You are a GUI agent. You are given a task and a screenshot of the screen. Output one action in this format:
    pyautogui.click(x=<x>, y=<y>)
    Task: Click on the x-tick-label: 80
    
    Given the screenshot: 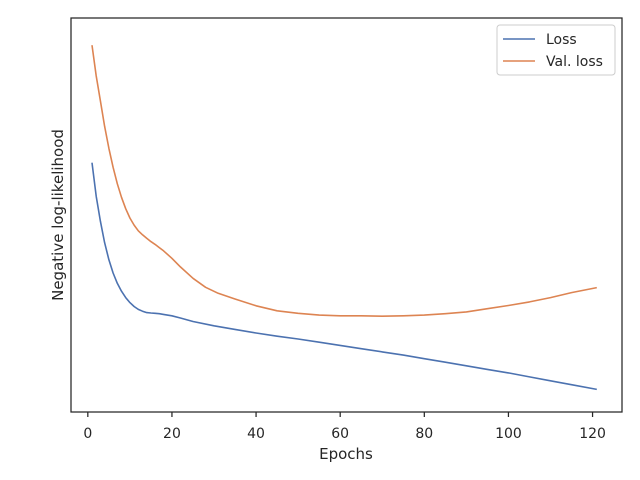 What is the action you would take?
    pyautogui.click(x=424, y=434)
    